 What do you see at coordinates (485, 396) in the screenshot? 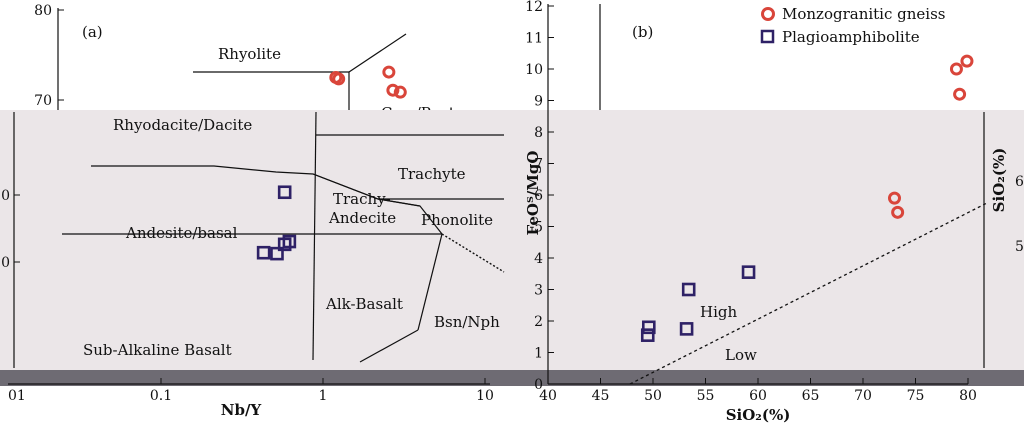
I see `panel-a-x-tick-label: 10` at bounding box center [485, 396].